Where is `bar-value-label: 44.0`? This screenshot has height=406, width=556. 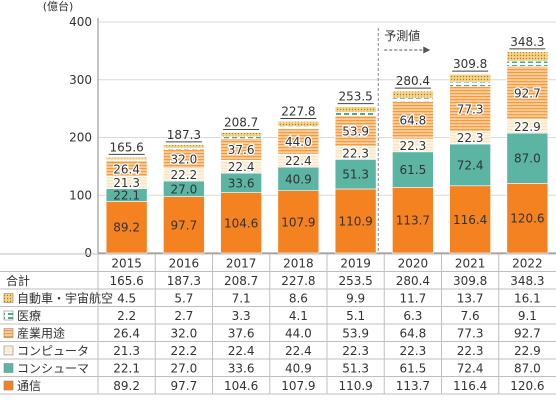
bar-value-label: 44.0 is located at coordinates (298, 142).